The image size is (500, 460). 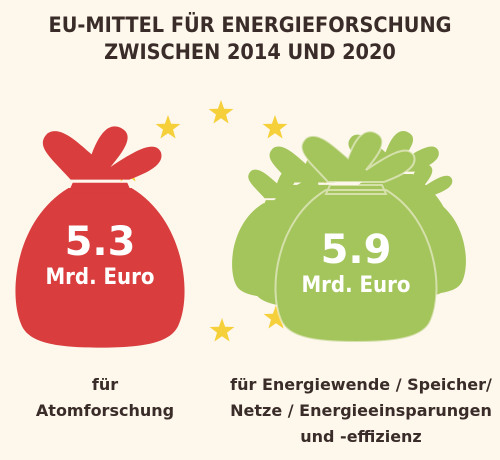 I want to click on left-amount: 5.3 Mrd. Euro, so click(x=100, y=256).